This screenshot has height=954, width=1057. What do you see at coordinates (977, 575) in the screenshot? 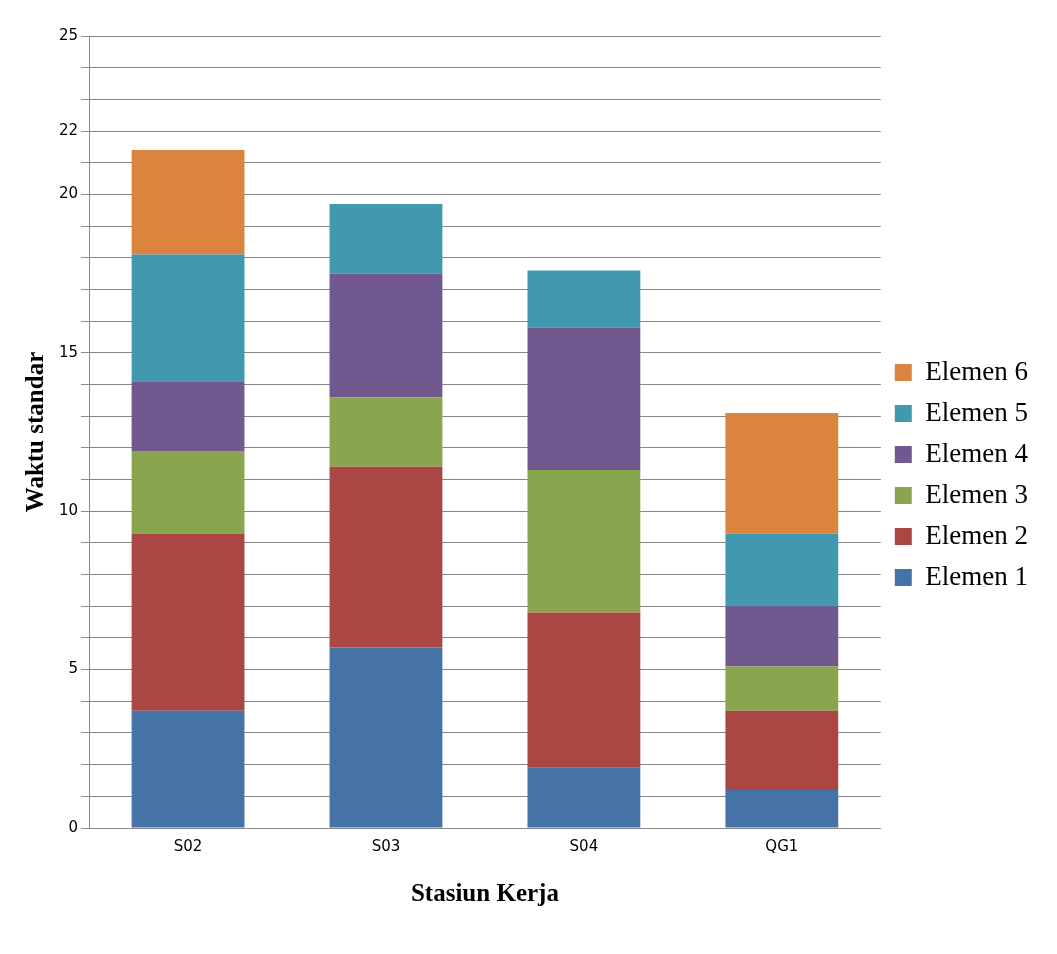
I see `legend-label: Elemen 1` at bounding box center [977, 575].